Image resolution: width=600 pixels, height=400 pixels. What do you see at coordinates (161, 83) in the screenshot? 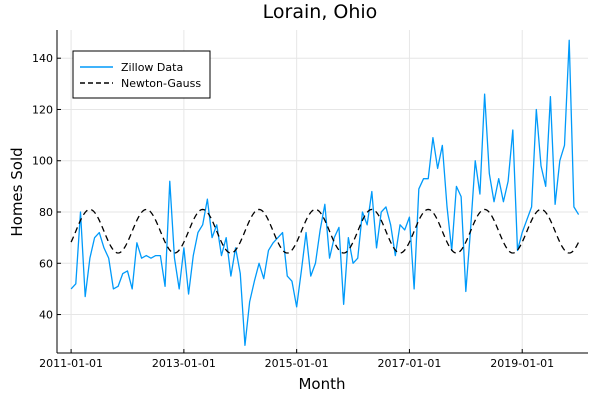
I see `legend-label-newton-gauss: Newton-Gauss` at bounding box center [161, 83].